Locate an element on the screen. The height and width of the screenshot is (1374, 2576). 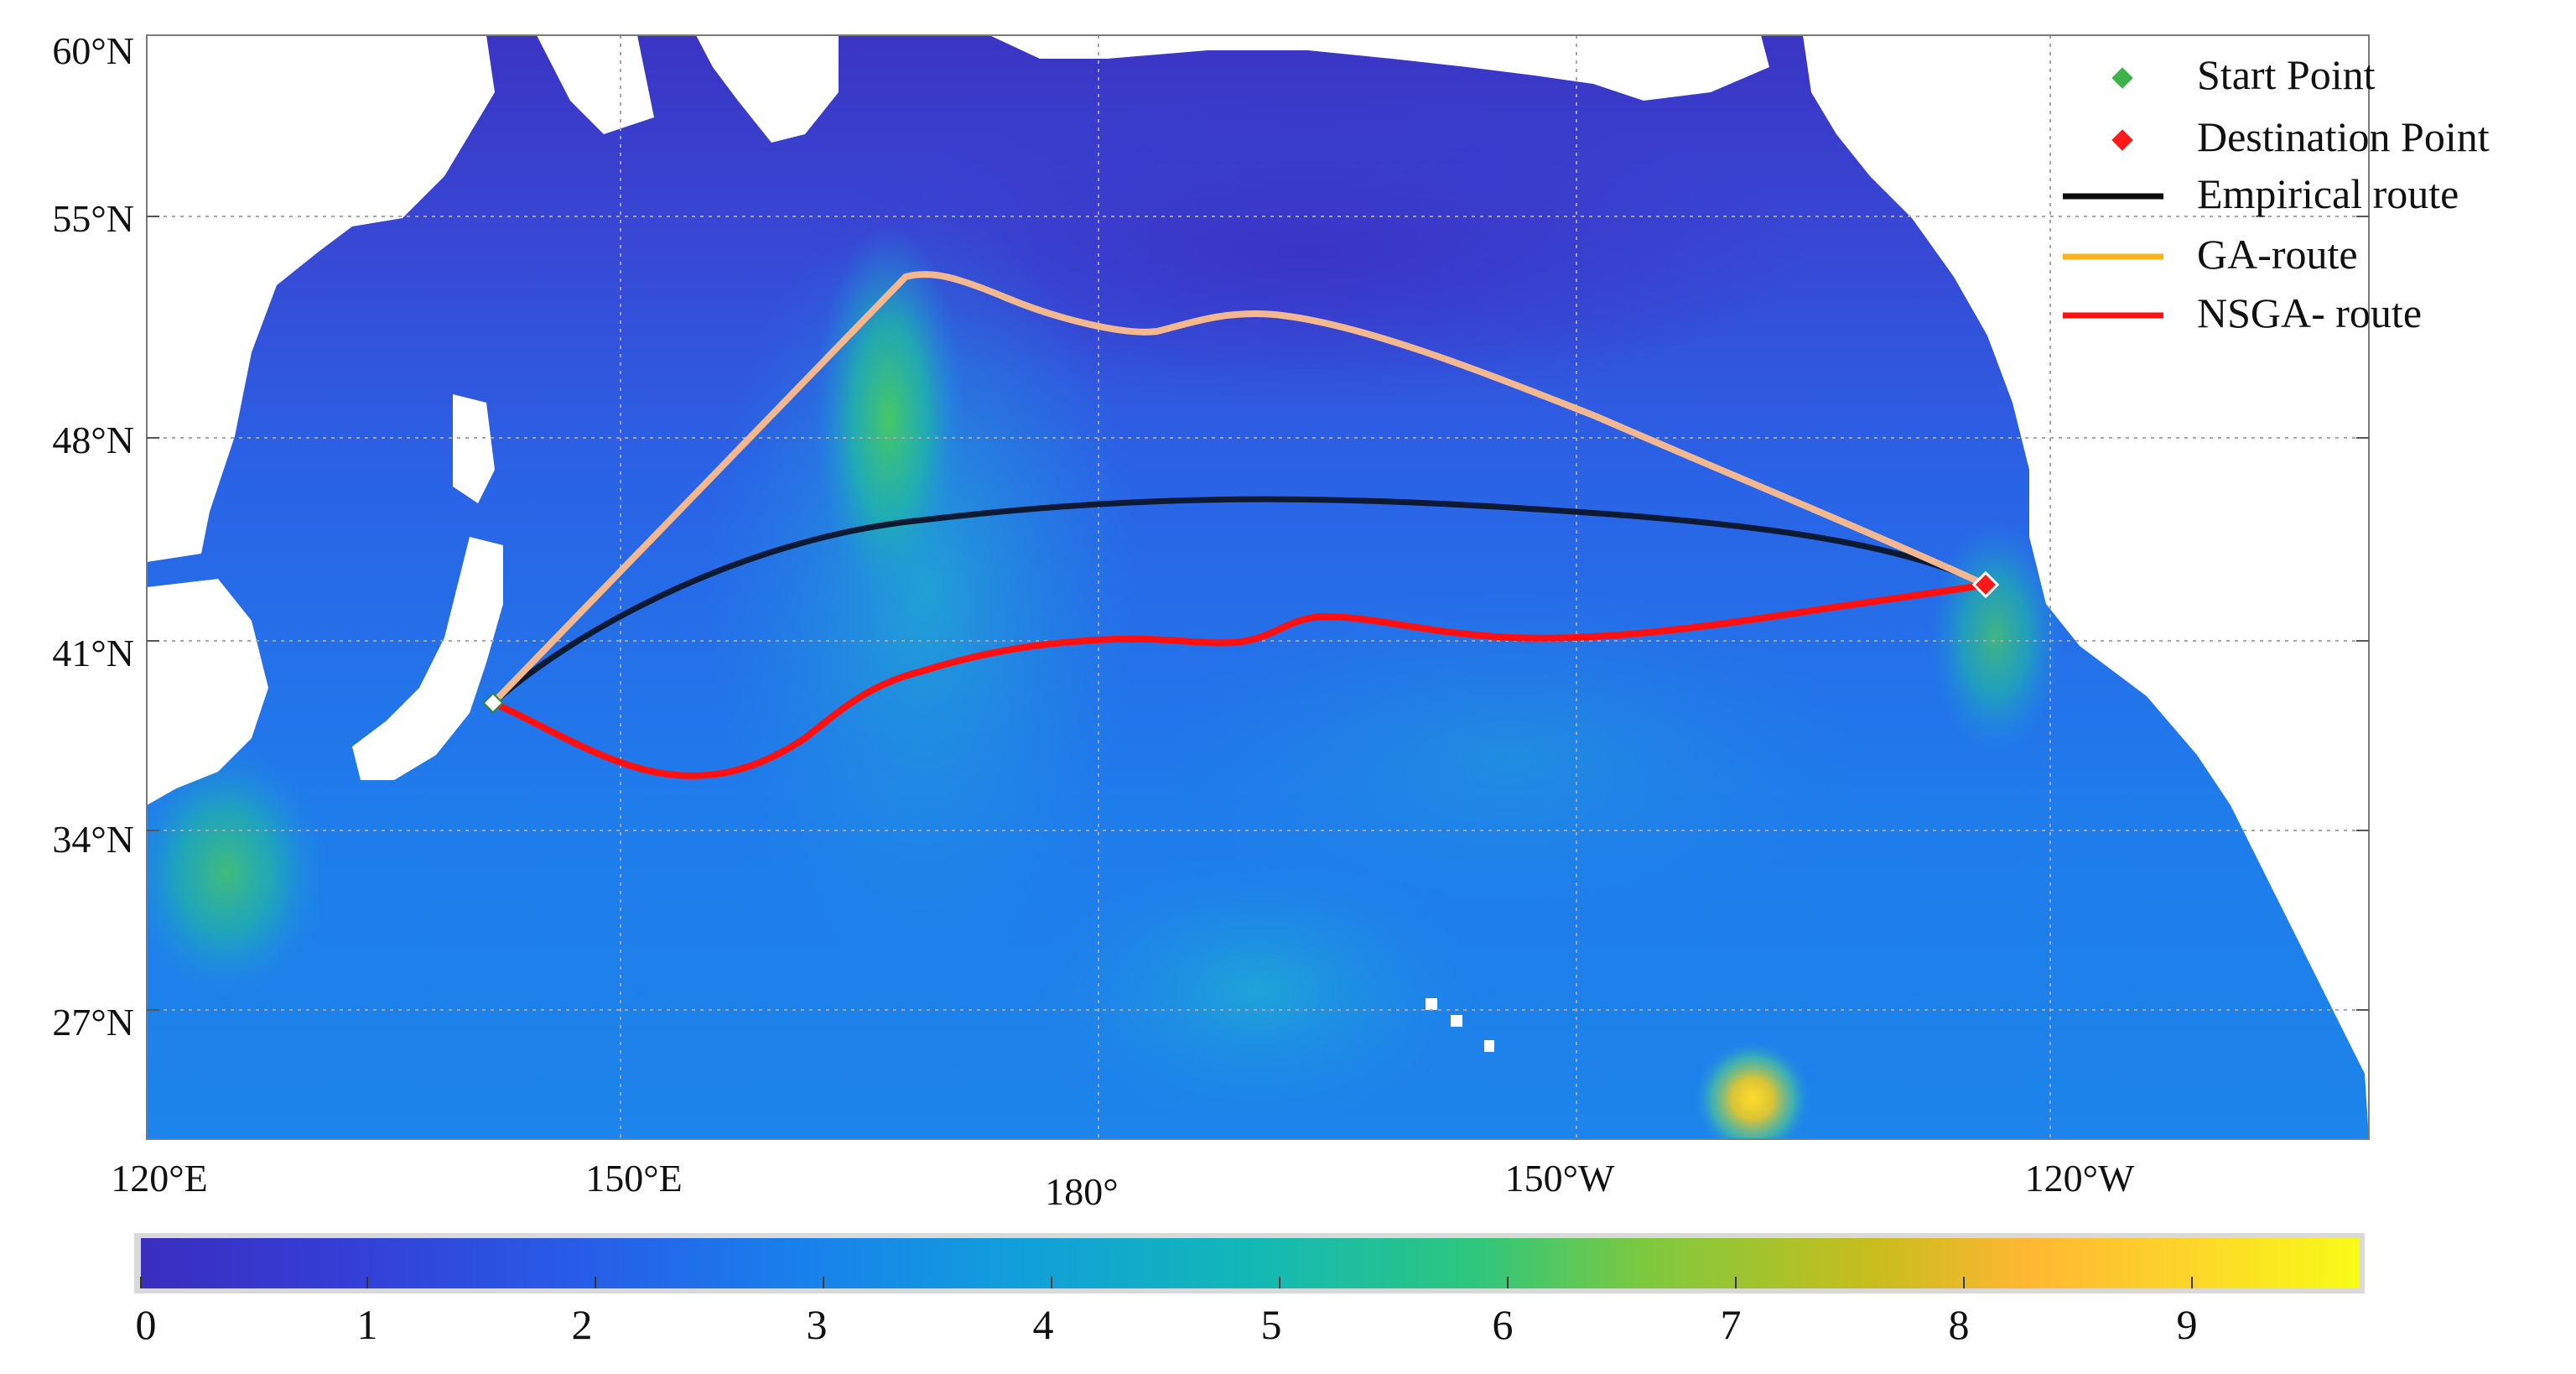
lat-label-41n: 41°N is located at coordinates (93, 653).